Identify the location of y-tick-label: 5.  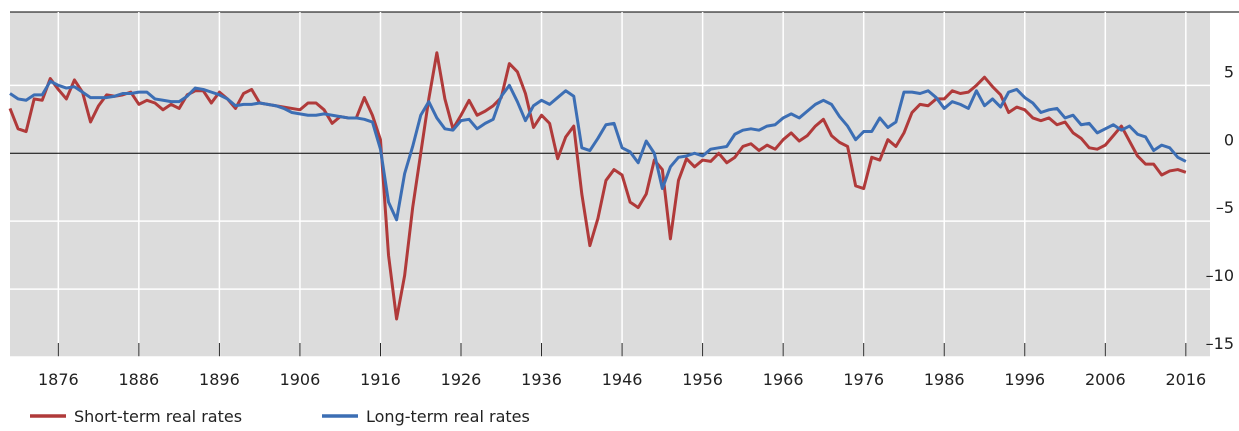
(1229, 71).